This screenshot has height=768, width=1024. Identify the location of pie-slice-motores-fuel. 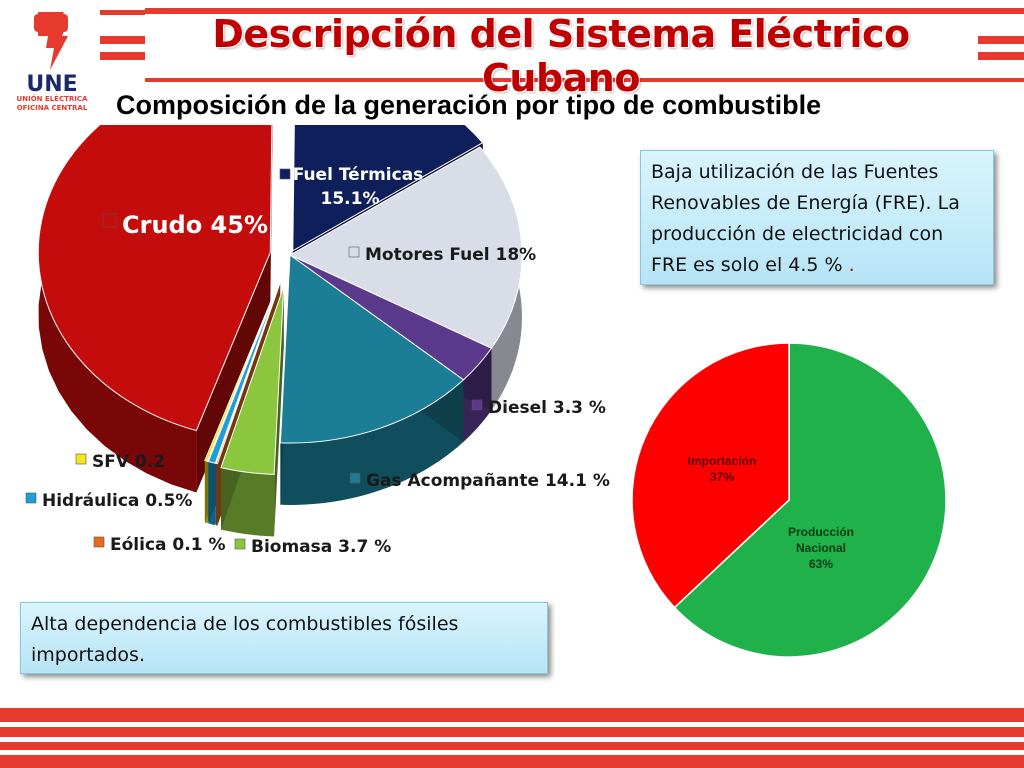
(405, 247).